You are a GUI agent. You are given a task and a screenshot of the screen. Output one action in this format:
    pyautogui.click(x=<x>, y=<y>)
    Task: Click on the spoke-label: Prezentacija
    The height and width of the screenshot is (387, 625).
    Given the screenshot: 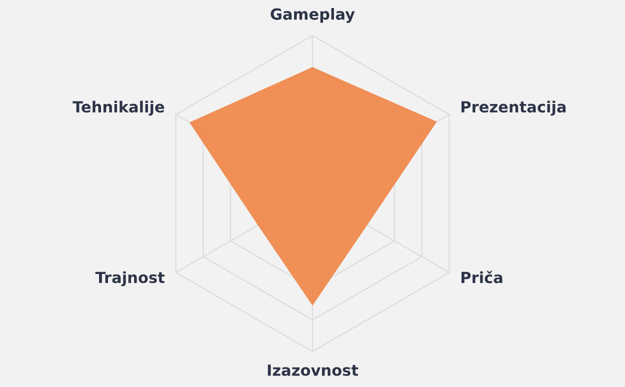 What is the action you would take?
    pyautogui.click(x=514, y=108)
    